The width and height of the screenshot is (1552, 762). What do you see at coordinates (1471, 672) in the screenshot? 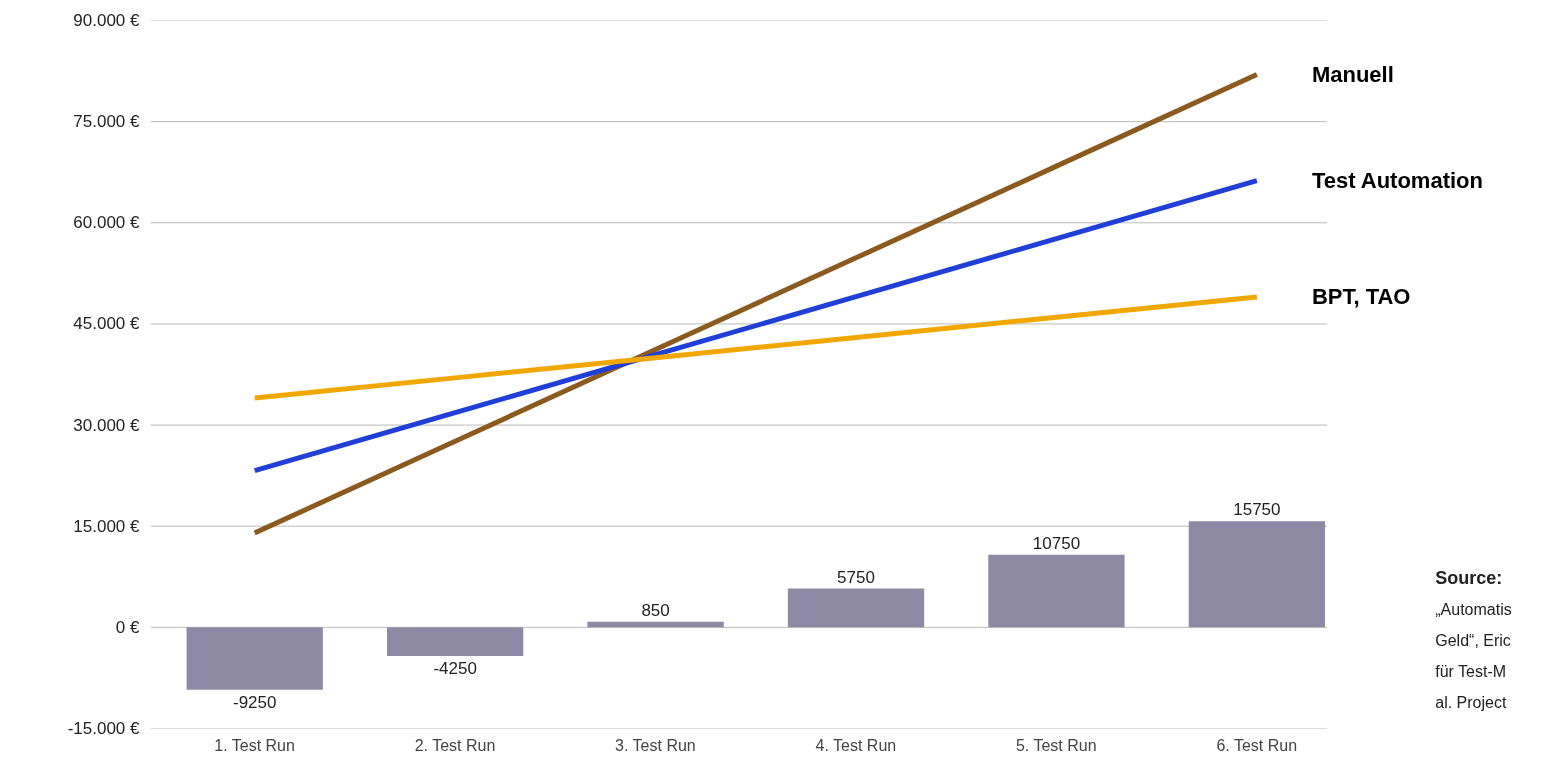
I see `text: für Test-M` at bounding box center [1471, 672].